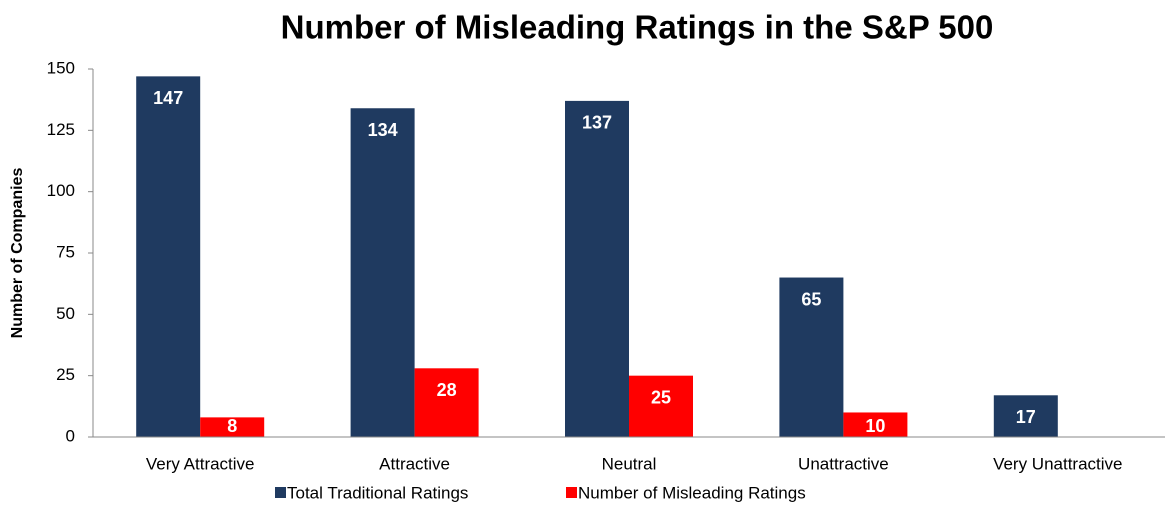 The height and width of the screenshot is (506, 1171). Describe the element at coordinates (200, 463) in the screenshot. I see `x-tick-label: Very Attractive` at that location.